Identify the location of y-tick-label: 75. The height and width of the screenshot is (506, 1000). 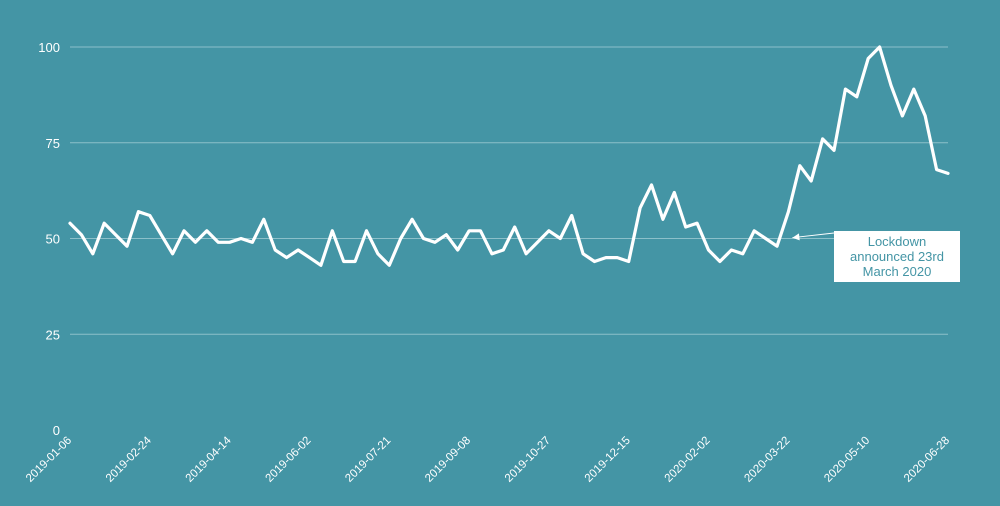
(53, 143).